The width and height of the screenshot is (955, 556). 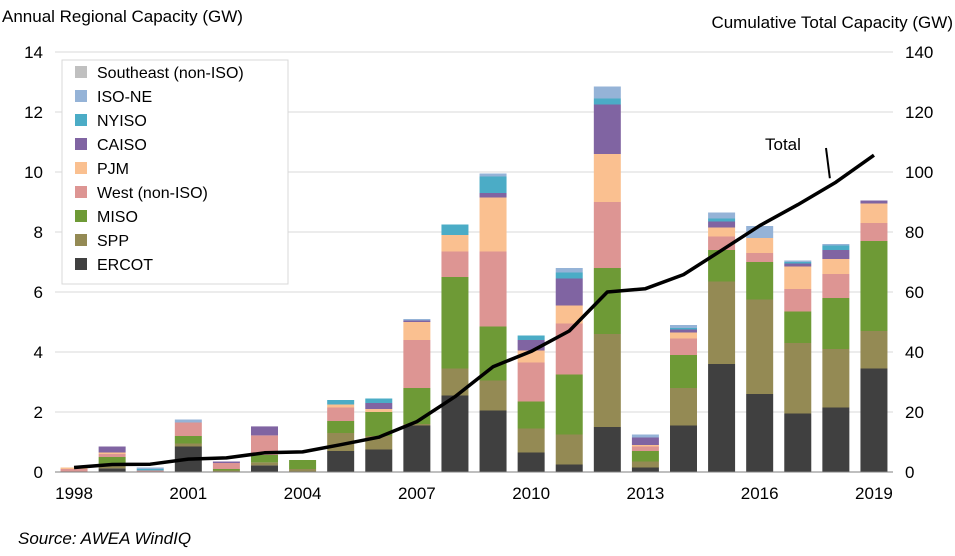 I want to click on right-axis-title: Cumulative Total Capacity (GW), so click(x=832, y=22).